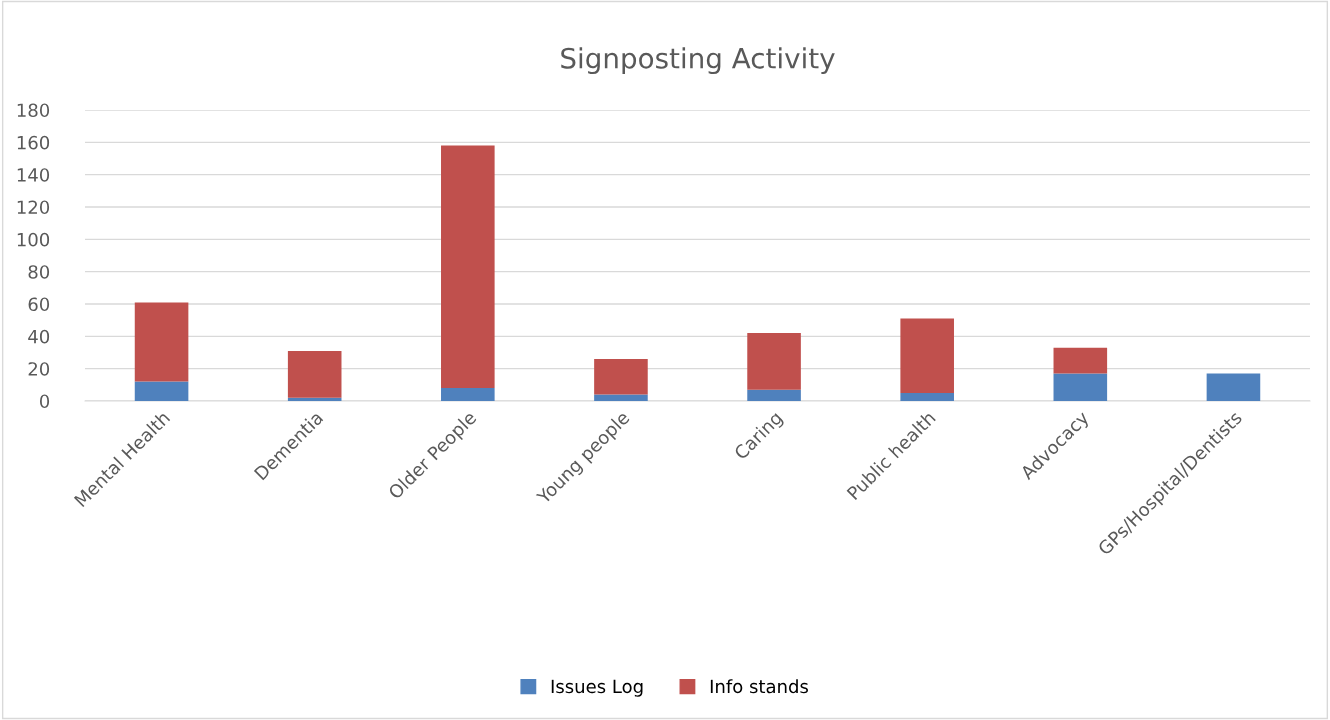 This screenshot has height=720, width=1330. What do you see at coordinates (39, 369) in the screenshot?
I see `y-tick-label: 20` at bounding box center [39, 369].